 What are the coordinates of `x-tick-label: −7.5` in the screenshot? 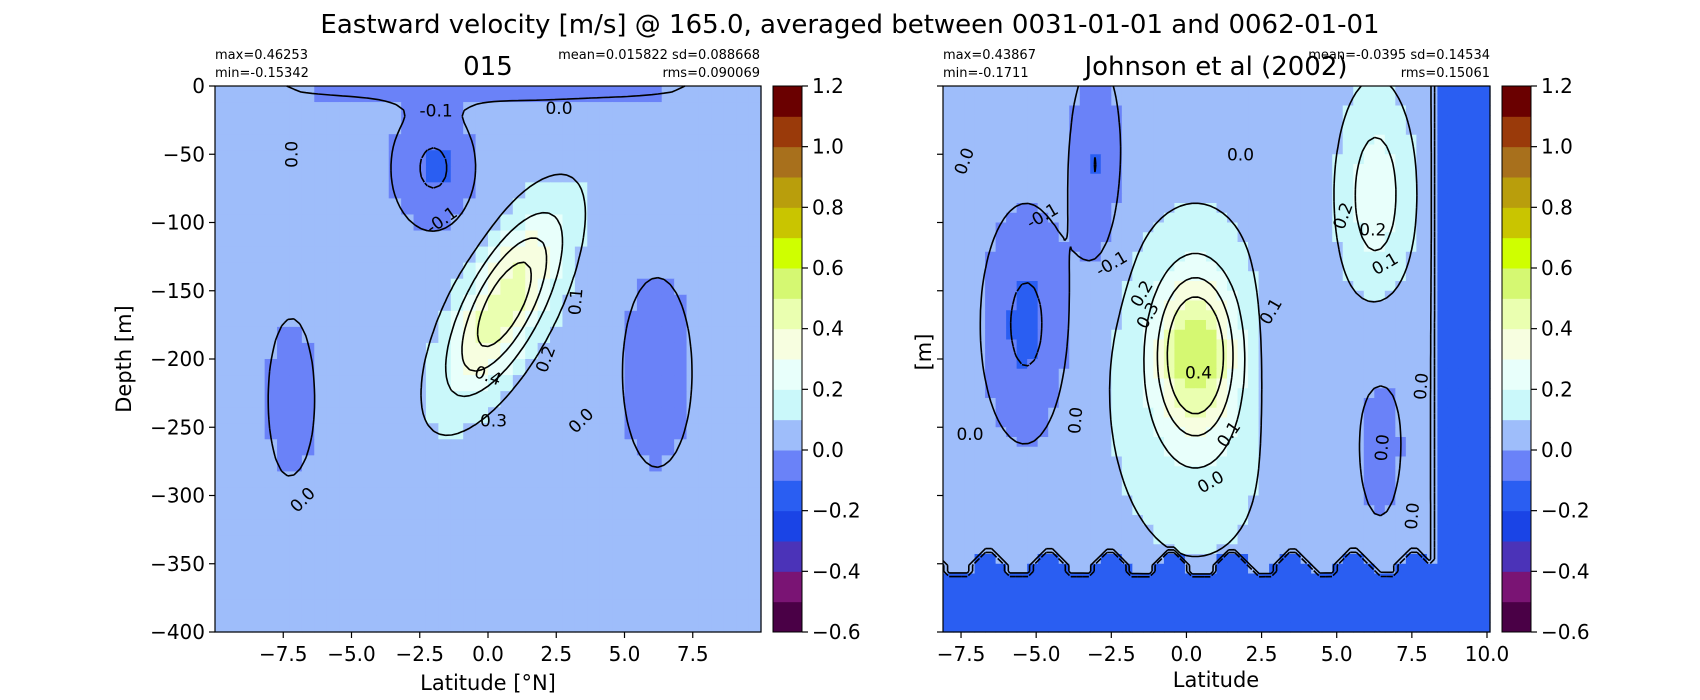 It's located at (961, 654).